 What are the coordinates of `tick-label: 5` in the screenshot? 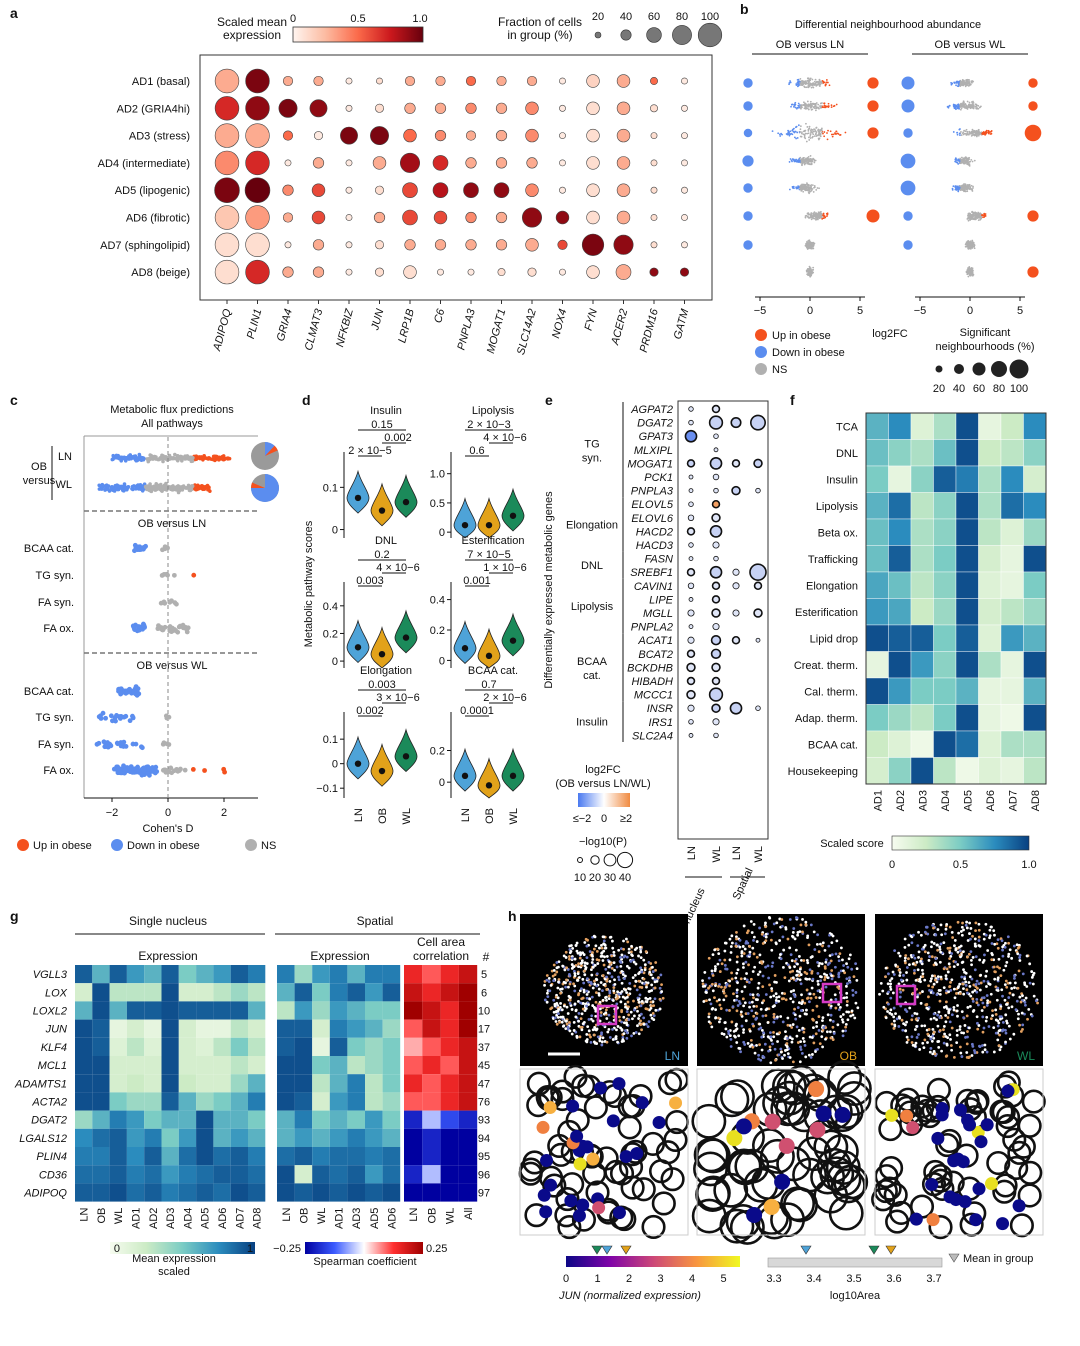 It's located at (1020, 311).